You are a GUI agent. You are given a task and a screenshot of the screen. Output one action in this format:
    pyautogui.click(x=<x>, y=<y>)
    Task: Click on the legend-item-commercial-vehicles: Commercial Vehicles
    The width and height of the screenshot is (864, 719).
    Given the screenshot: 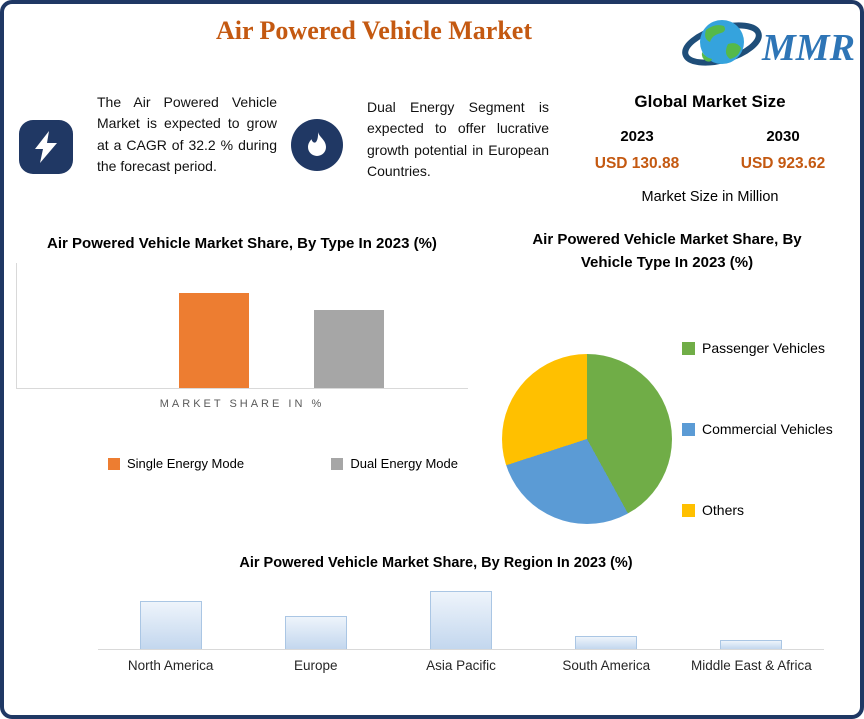 What is the action you would take?
    pyautogui.click(x=757, y=429)
    